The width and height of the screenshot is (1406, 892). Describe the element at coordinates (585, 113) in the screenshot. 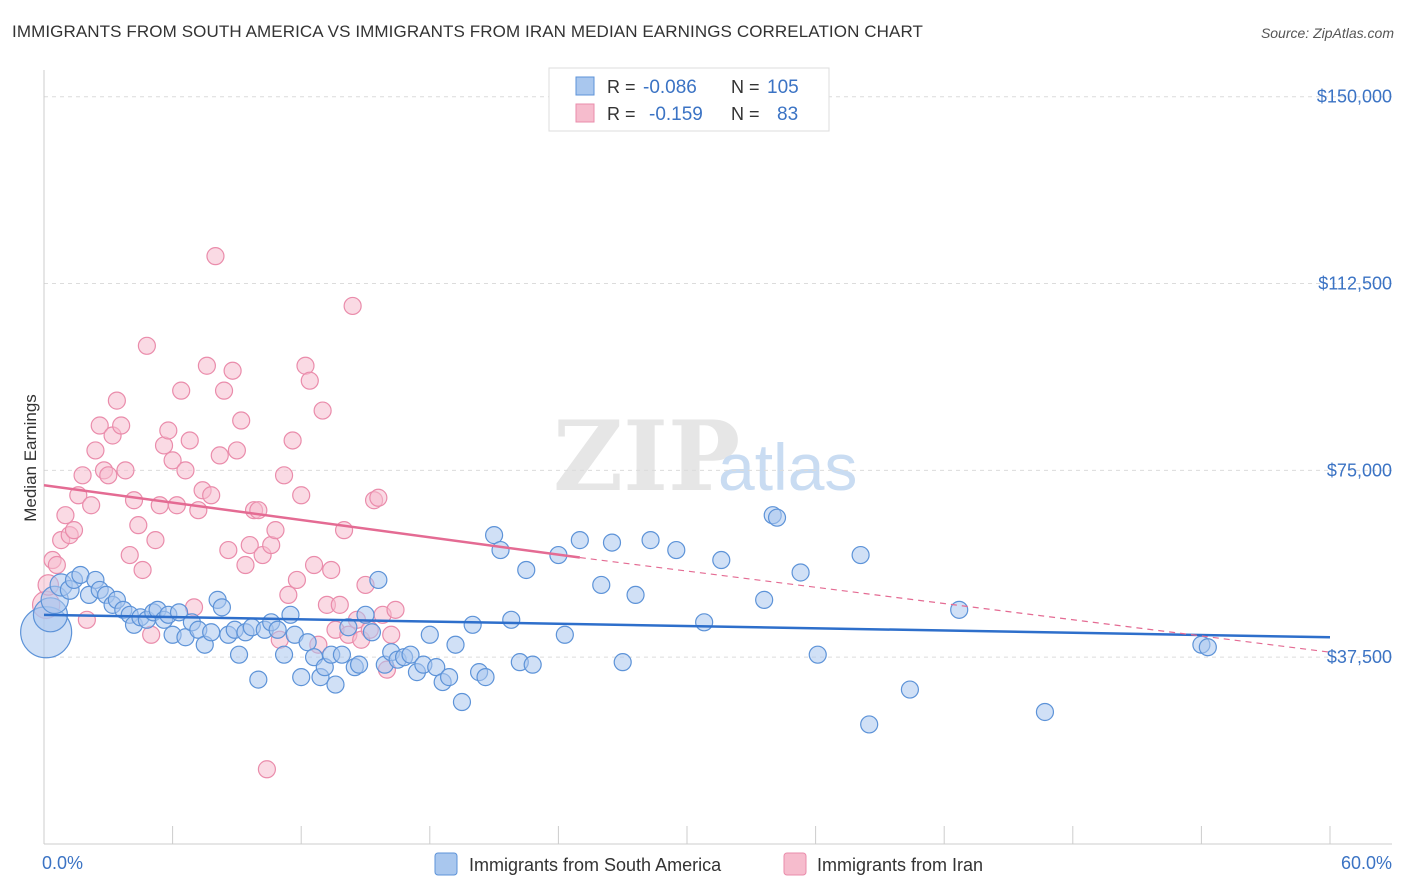

I see `legend-swatch-pink` at that location.